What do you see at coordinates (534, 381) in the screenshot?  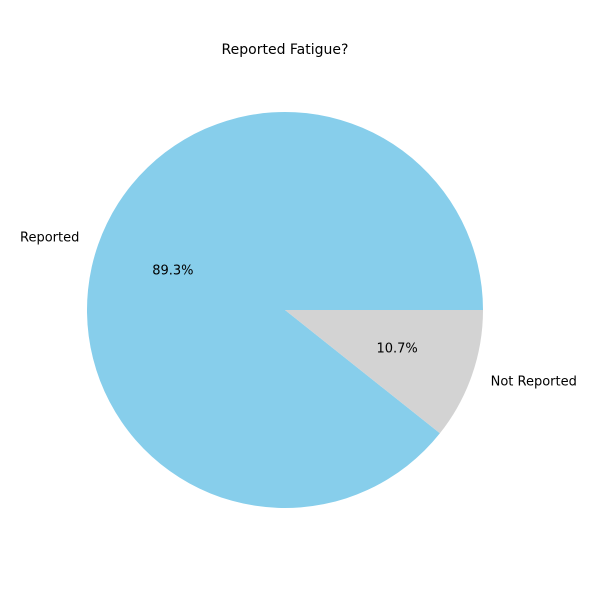 I see `slice-label-not-reported: Not Reported` at bounding box center [534, 381].